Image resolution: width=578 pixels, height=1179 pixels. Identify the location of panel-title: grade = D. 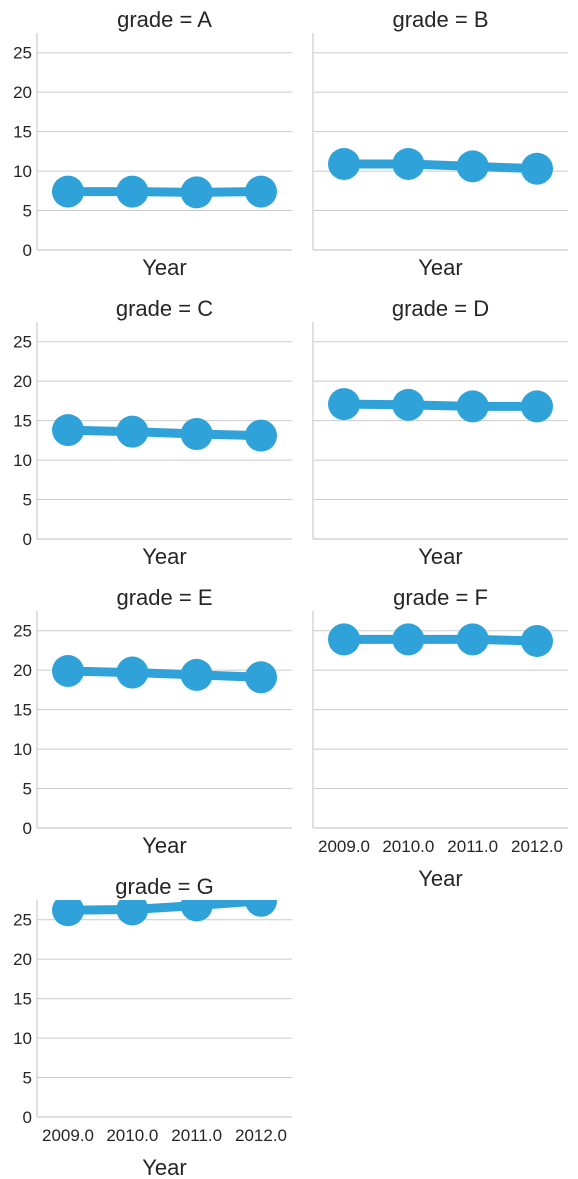
(440, 308).